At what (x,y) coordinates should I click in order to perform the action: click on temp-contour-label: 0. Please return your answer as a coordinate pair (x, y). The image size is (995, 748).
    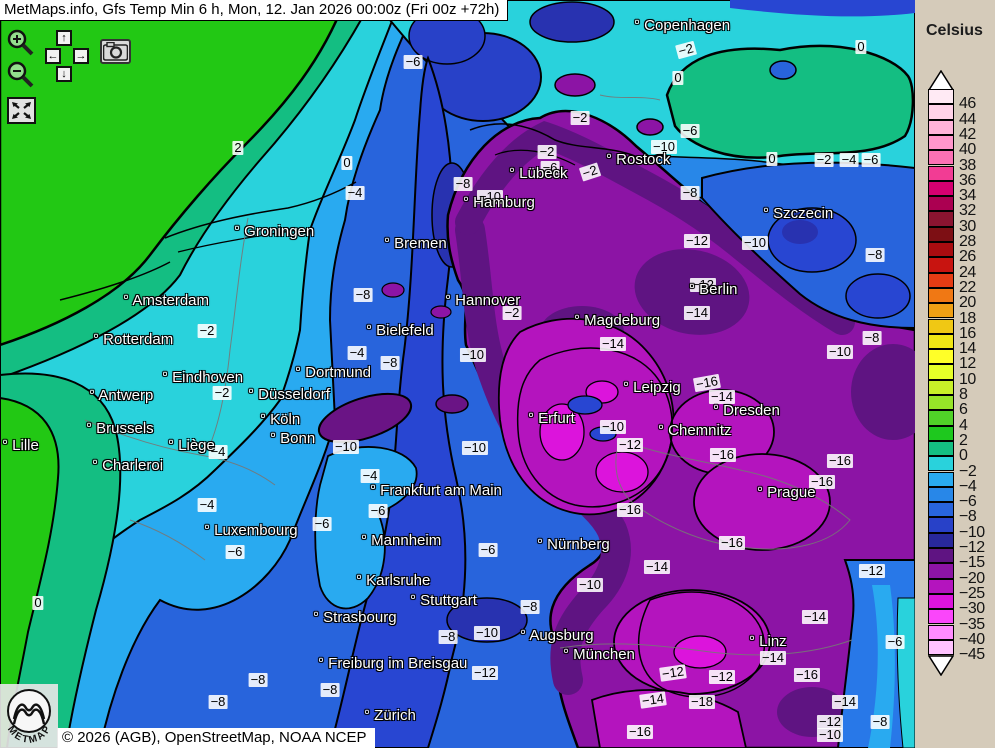
    Looking at the image, I should click on (772, 158).